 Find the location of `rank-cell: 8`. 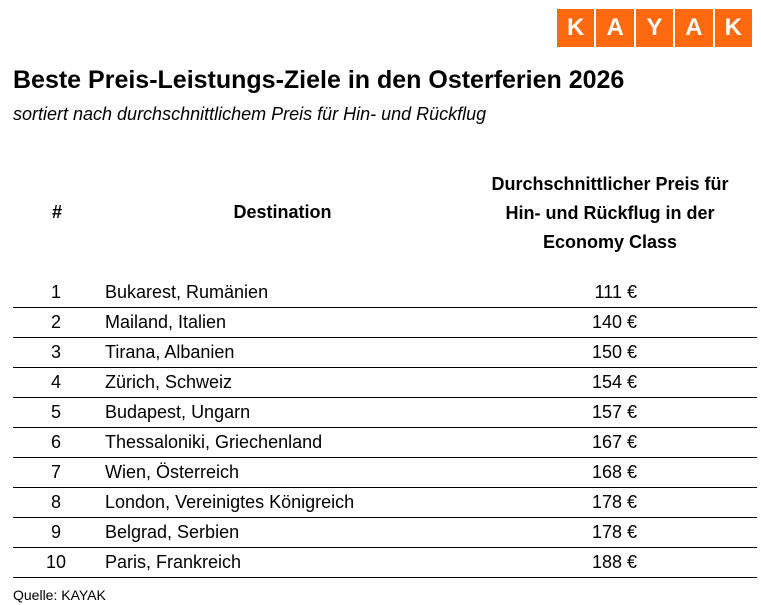

rank-cell: 8 is located at coordinates (55, 502).